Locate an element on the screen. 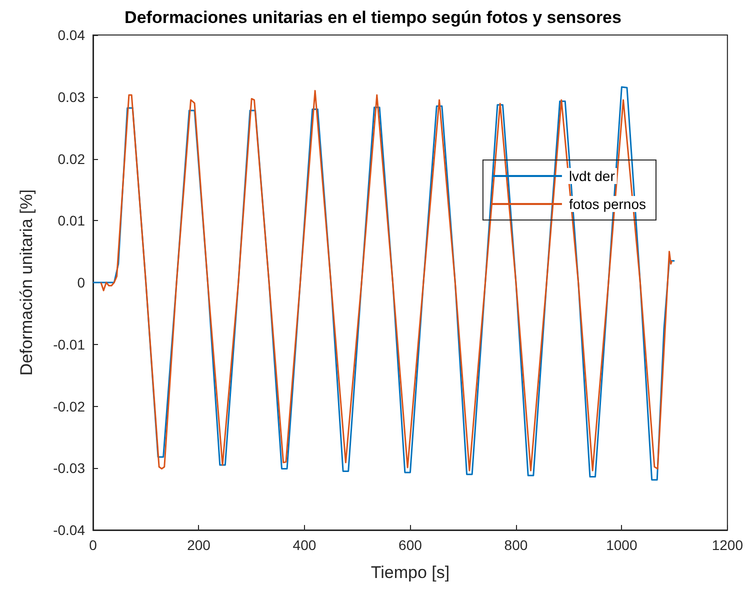  x-tick-label: 400 is located at coordinates (304, 545).